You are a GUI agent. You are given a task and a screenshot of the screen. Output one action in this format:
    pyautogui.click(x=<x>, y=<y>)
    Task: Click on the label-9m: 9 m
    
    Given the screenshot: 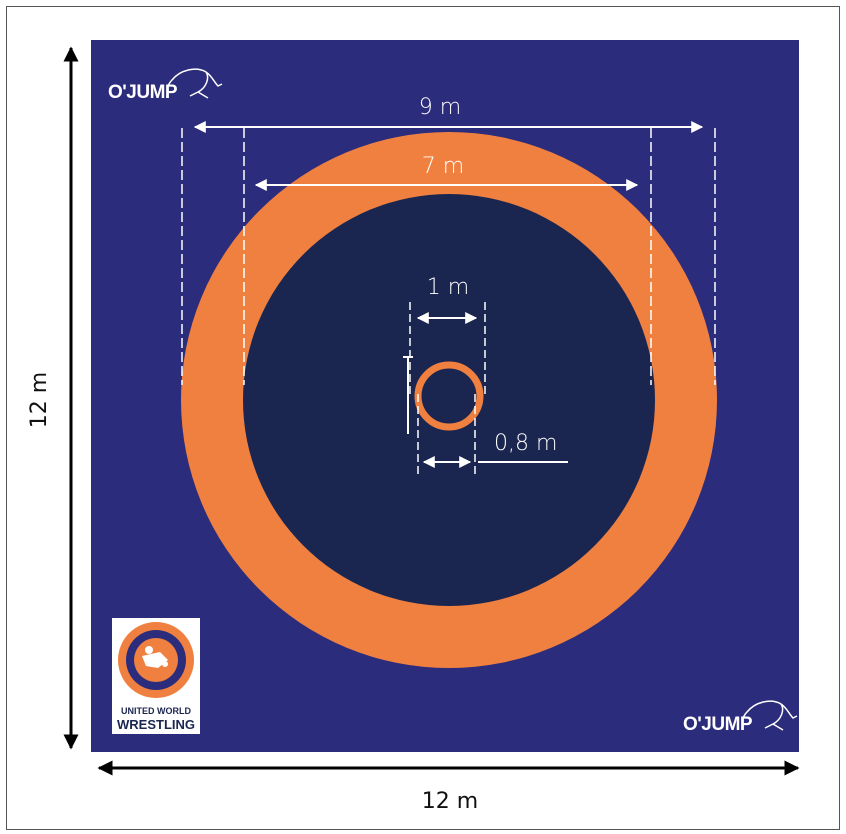 What is the action you would take?
    pyautogui.click(x=440, y=107)
    